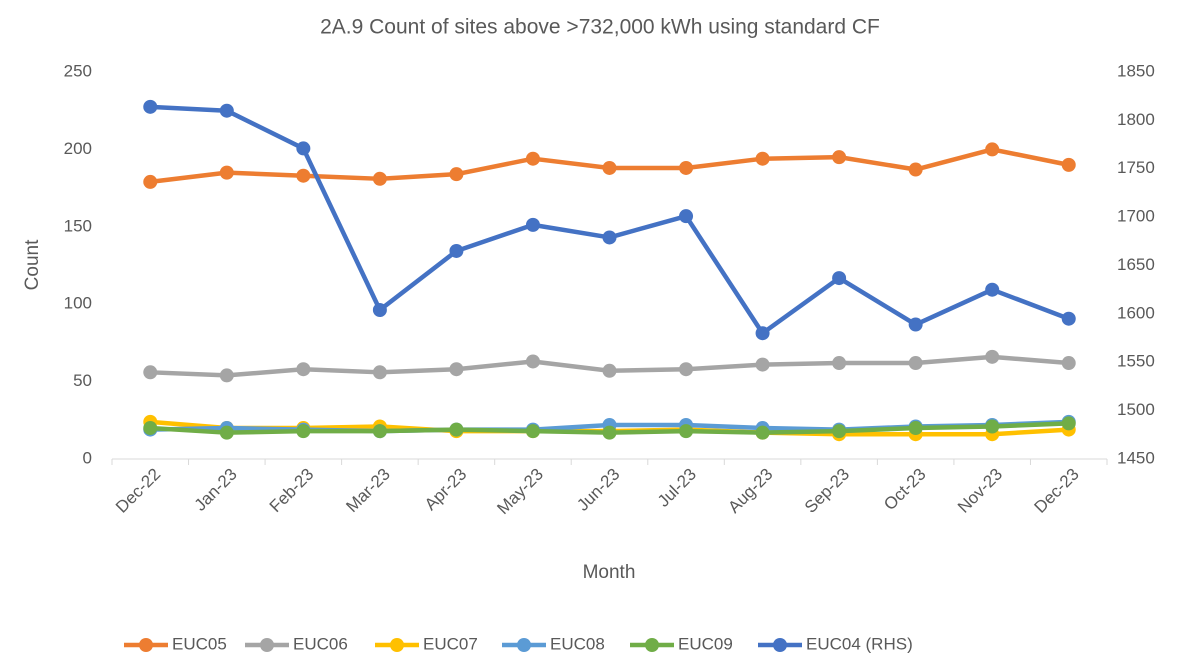 The image size is (1200, 656). I want to click on legend-label: EUC07, so click(450, 643).